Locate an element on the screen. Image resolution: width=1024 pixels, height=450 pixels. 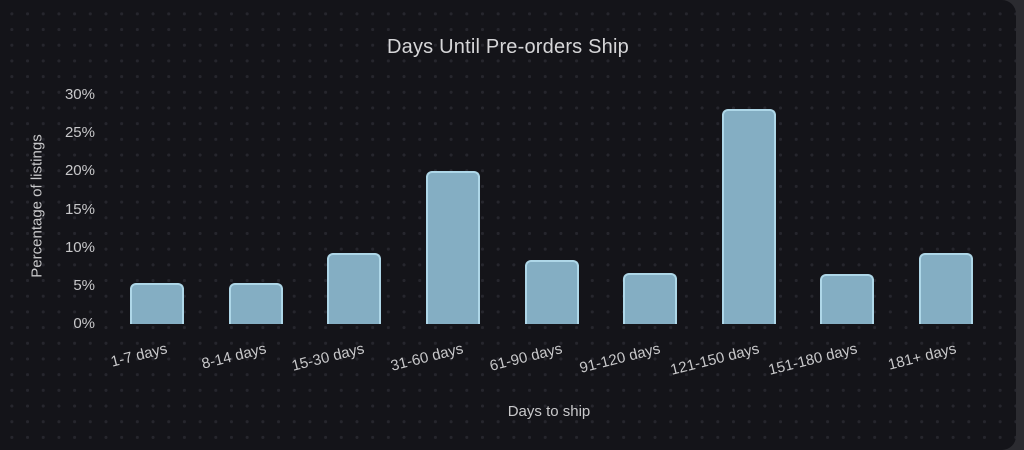
y-tick-label: 15% is located at coordinates (79, 209).